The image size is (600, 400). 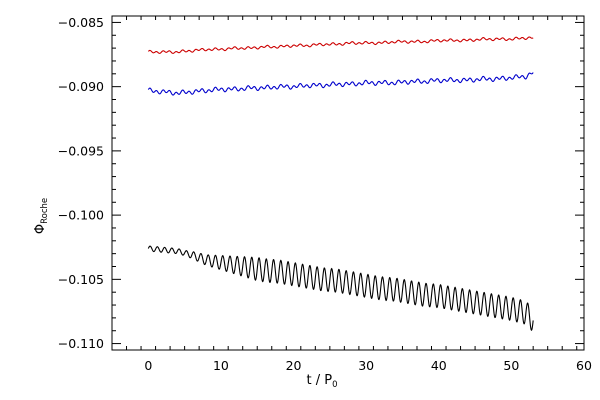 What do you see at coordinates (321, 381) in the screenshot?
I see `x-axis-label: t / P0` at bounding box center [321, 381].